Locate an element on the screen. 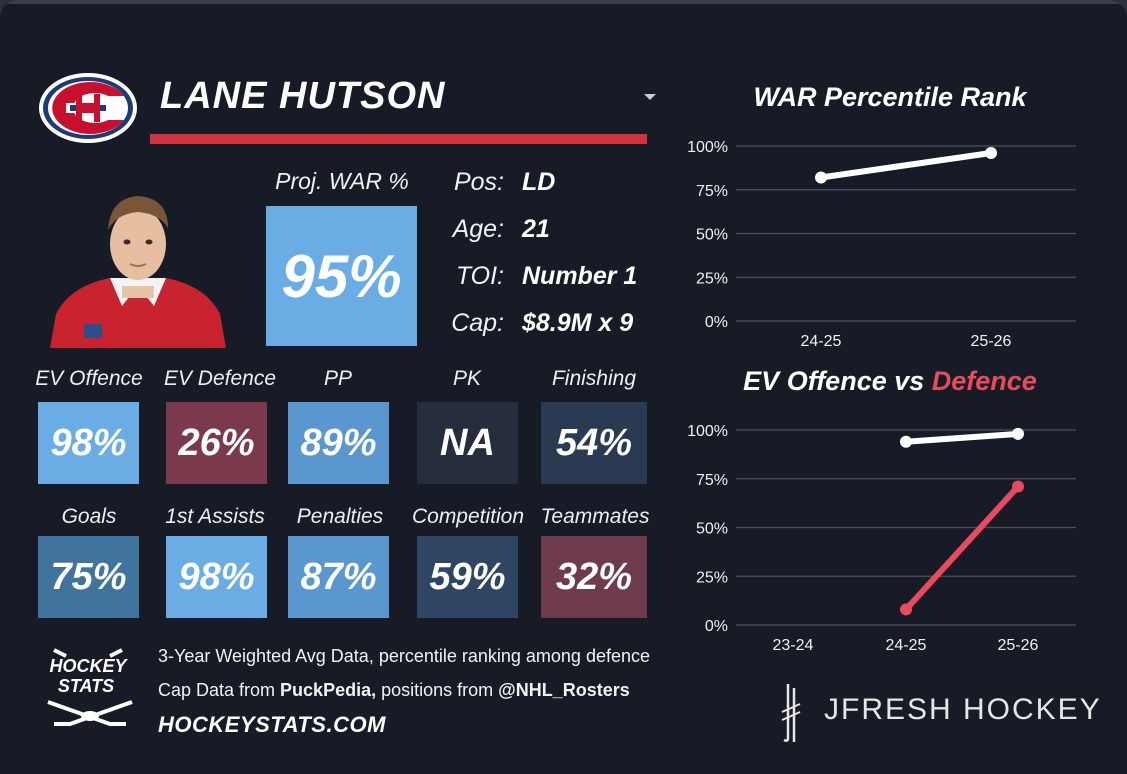  war-percentile-chart: 100% 75% 50% 25% 0% 24-25 25-26 is located at coordinates (881, 244).